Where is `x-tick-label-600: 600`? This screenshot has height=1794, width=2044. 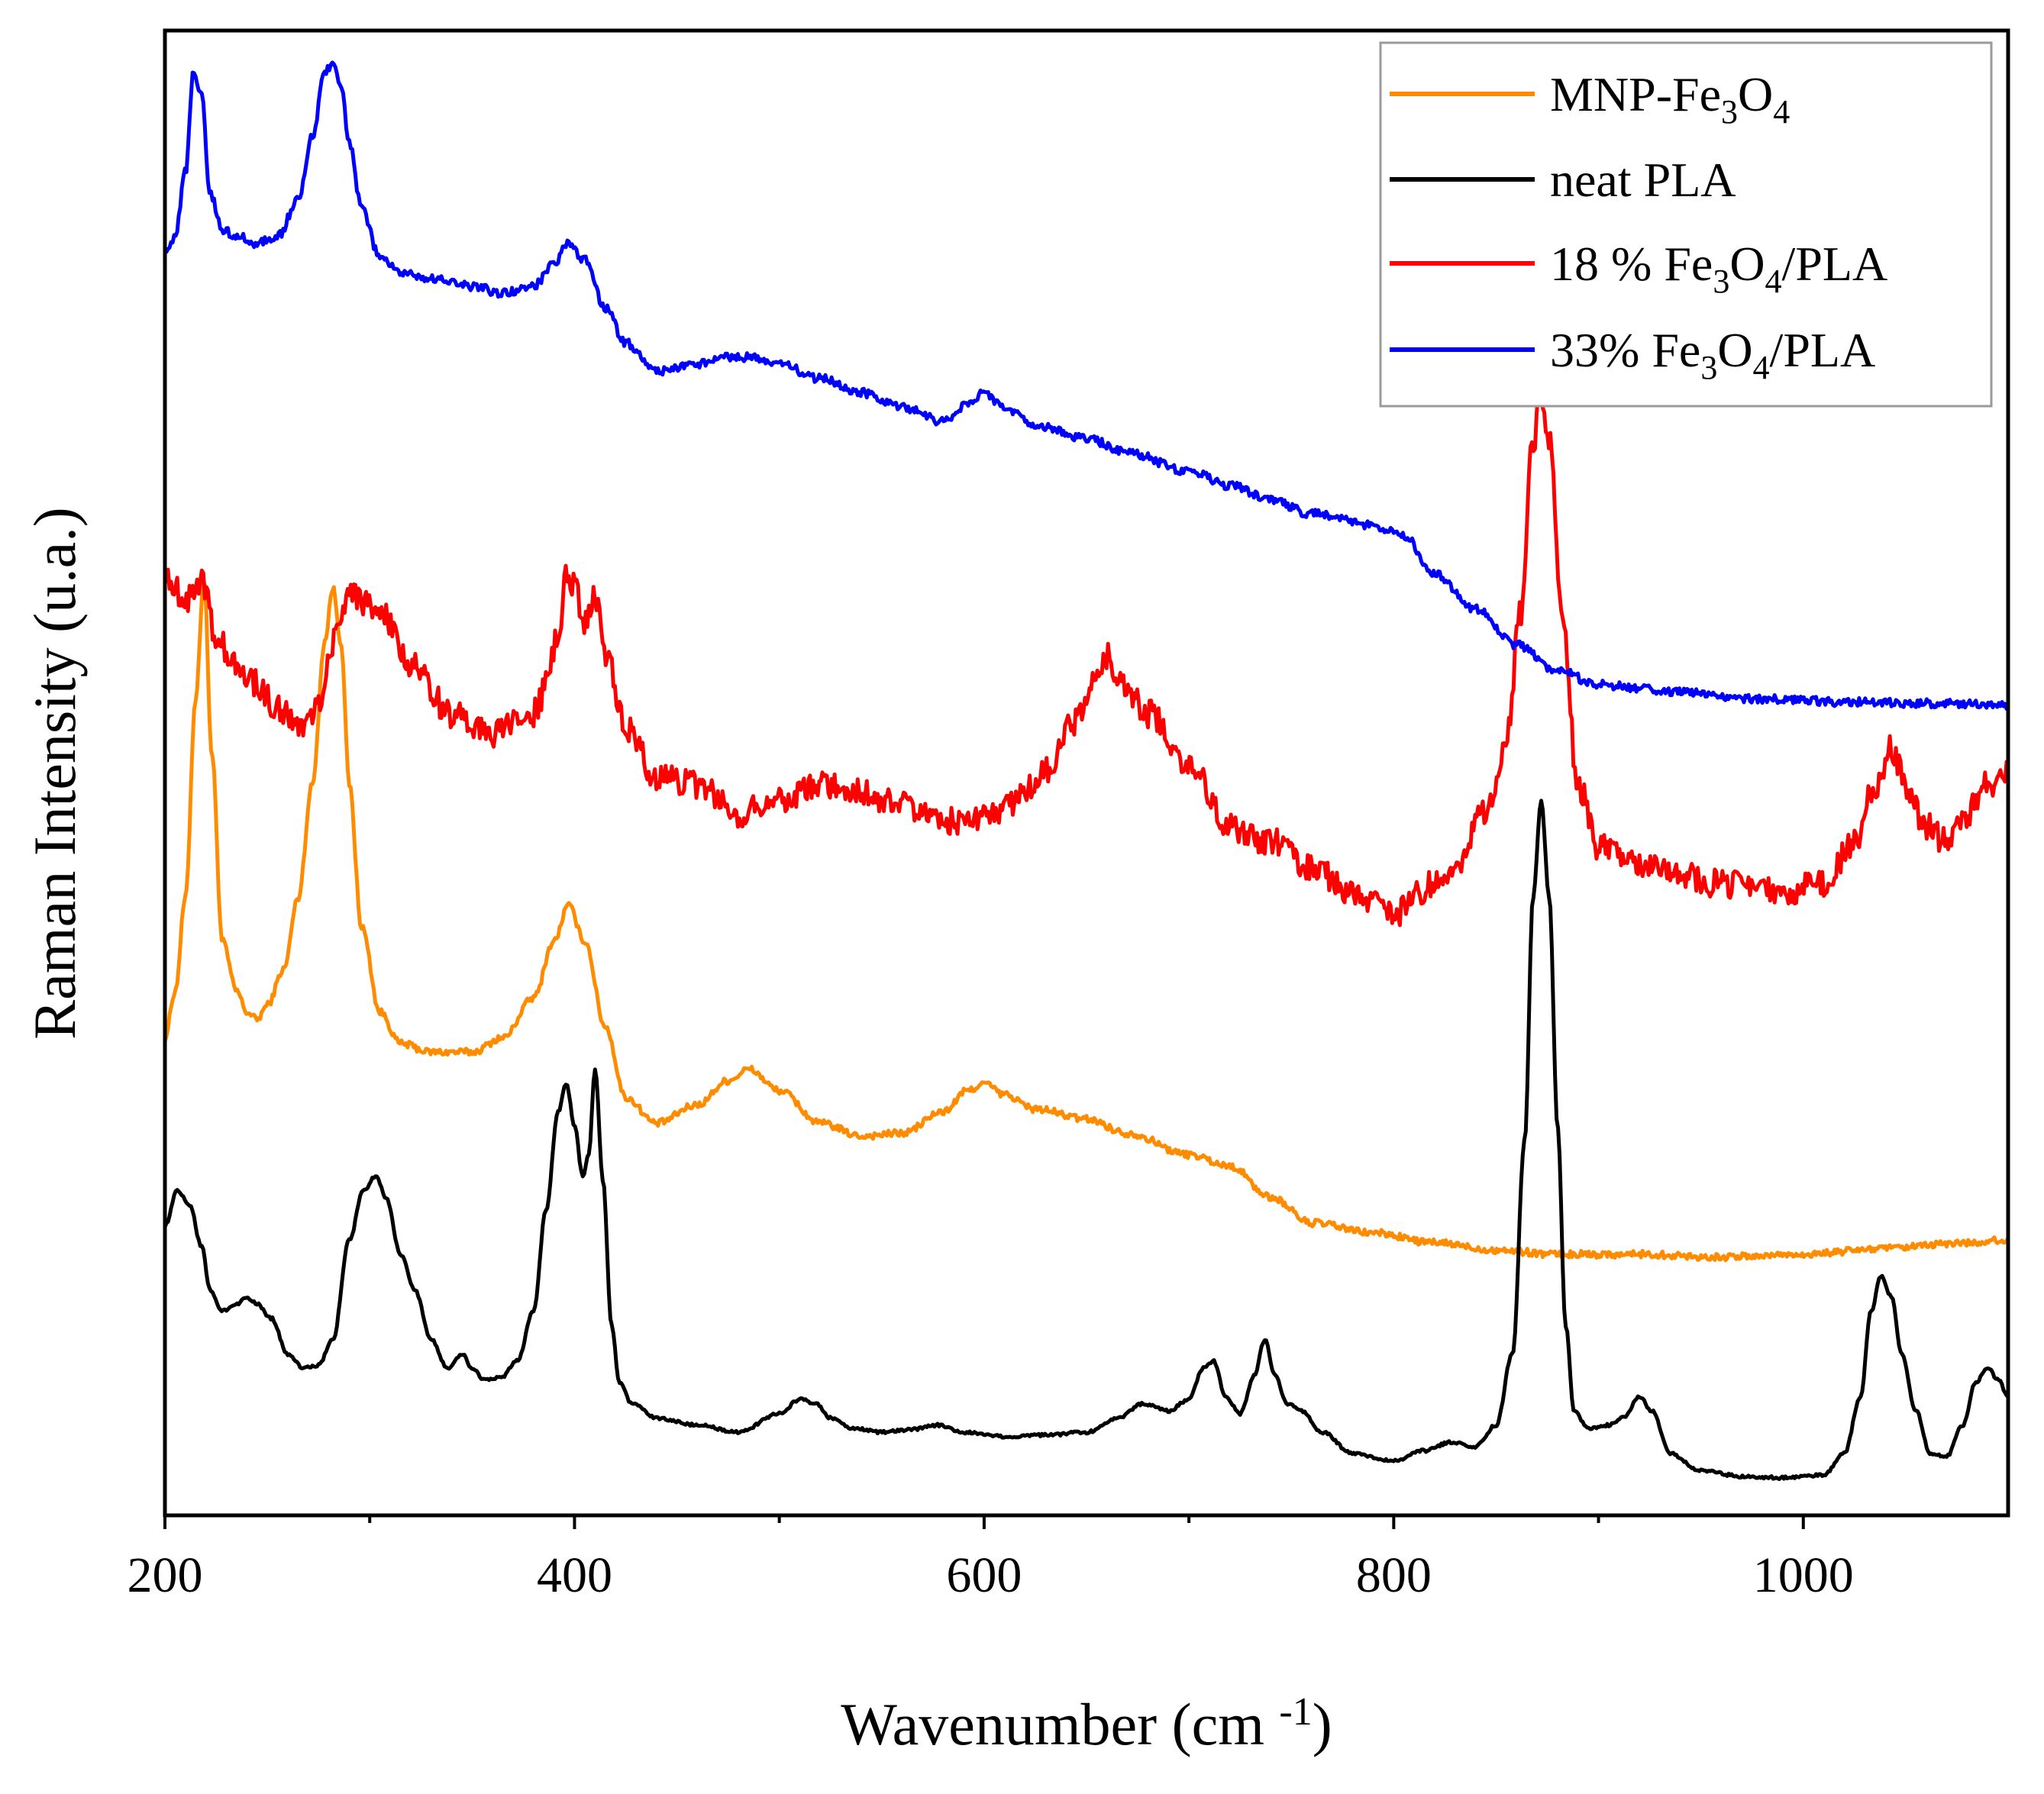
x-tick-label-600: 600 is located at coordinates (984, 1575).